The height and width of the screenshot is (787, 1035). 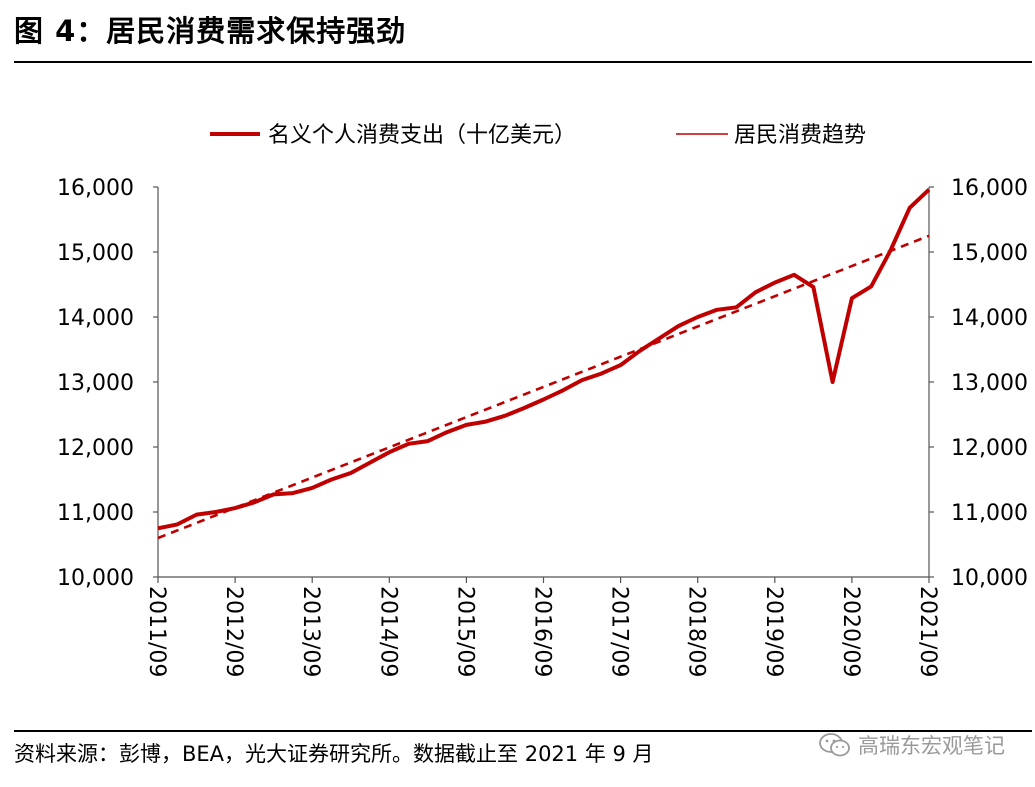 I want to click on x-tick-label: 2020/09, so click(x=850, y=631).